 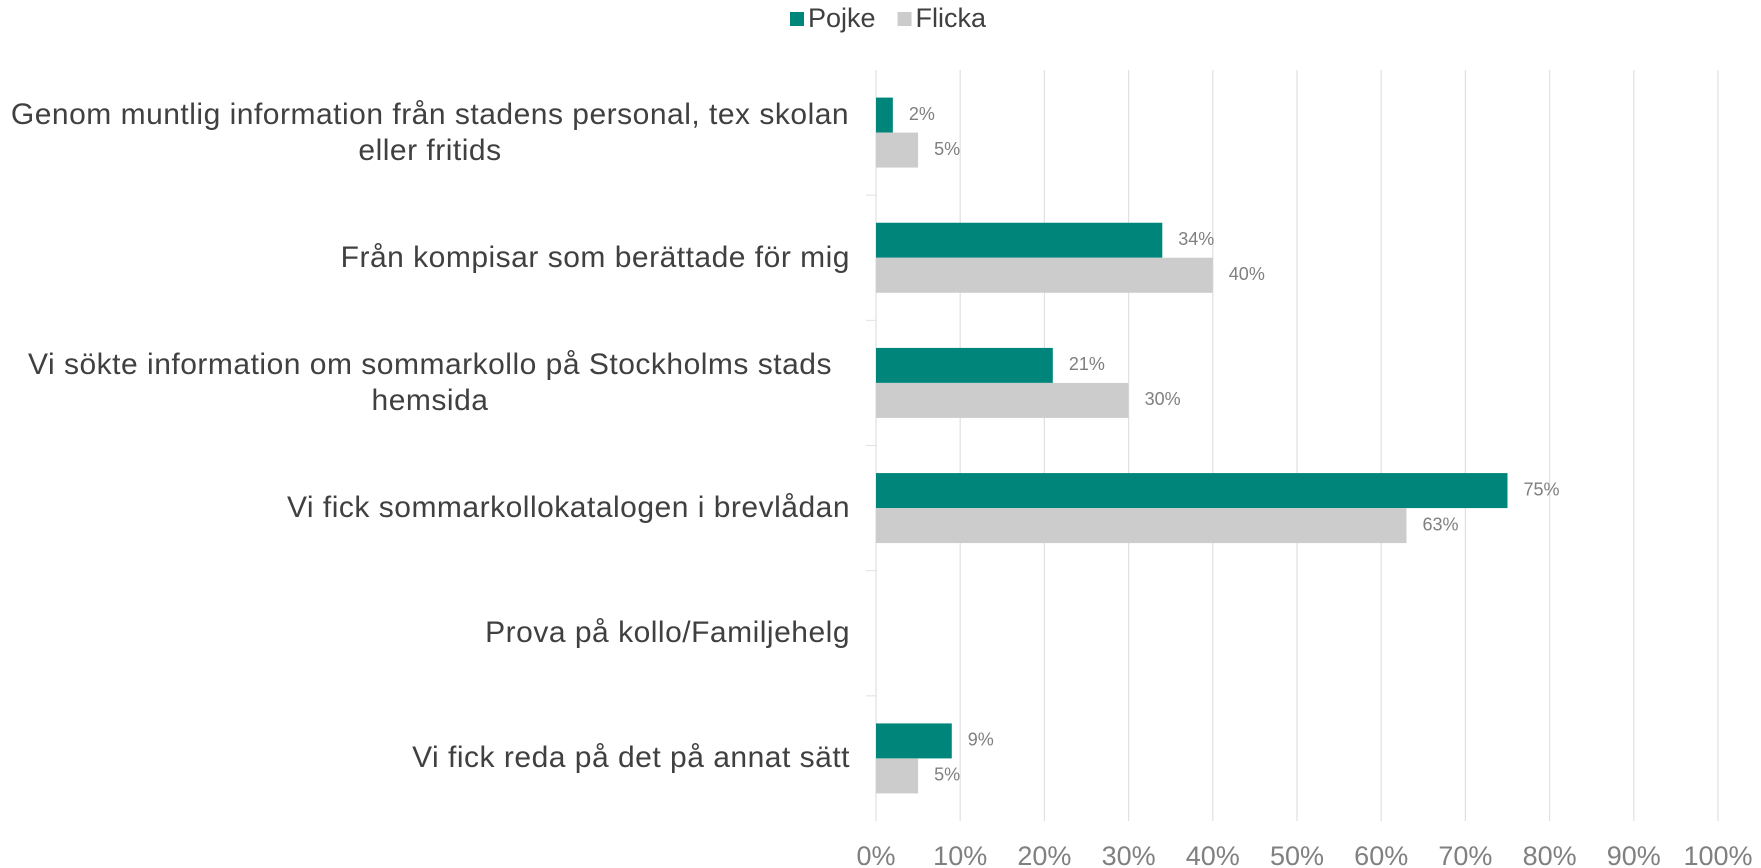 I want to click on x-tick-label: 80%, so click(x=1550, y=854).